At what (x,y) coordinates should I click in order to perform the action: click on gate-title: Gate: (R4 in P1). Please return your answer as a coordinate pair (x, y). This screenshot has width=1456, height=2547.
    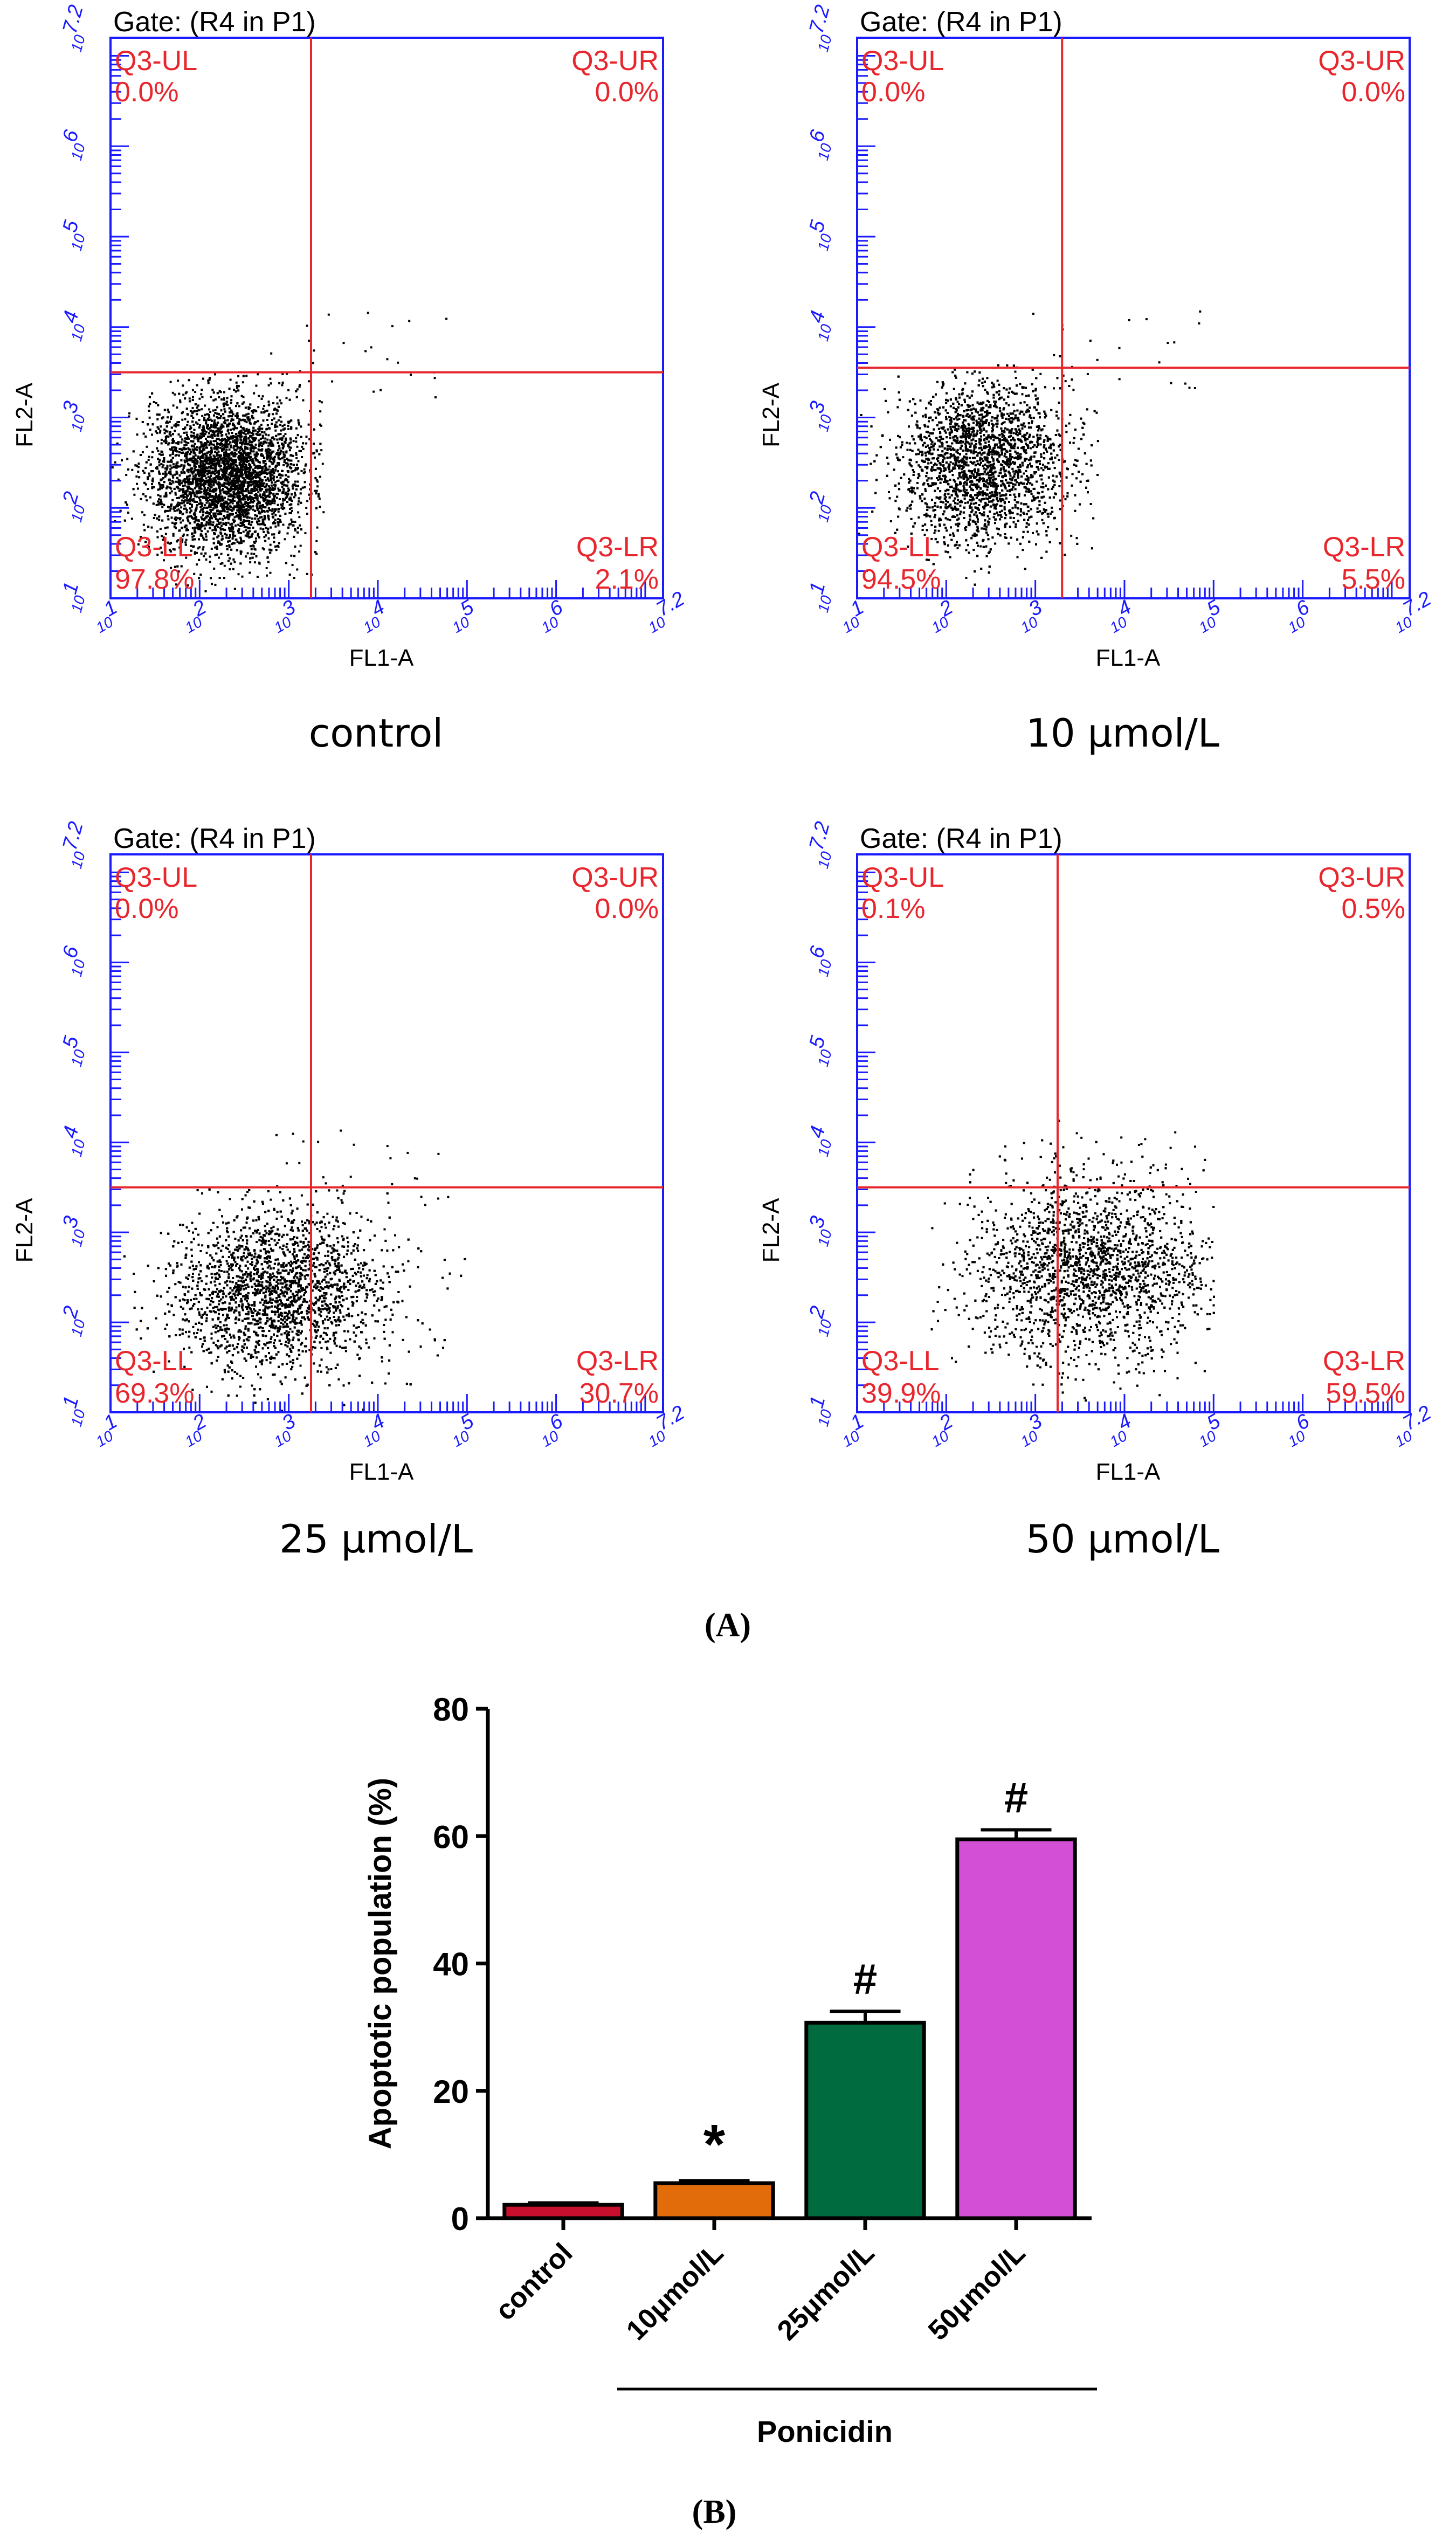
    Looking at the image, I should click on (215, 22).